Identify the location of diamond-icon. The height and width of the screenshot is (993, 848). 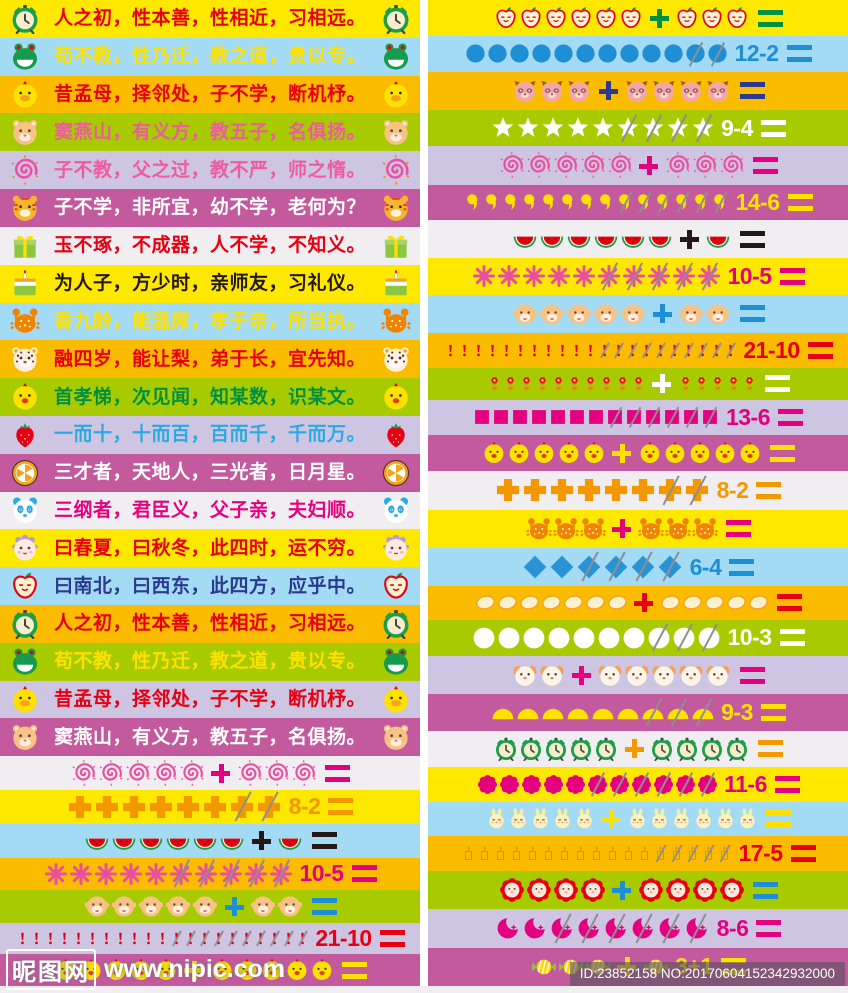
(670, 567).